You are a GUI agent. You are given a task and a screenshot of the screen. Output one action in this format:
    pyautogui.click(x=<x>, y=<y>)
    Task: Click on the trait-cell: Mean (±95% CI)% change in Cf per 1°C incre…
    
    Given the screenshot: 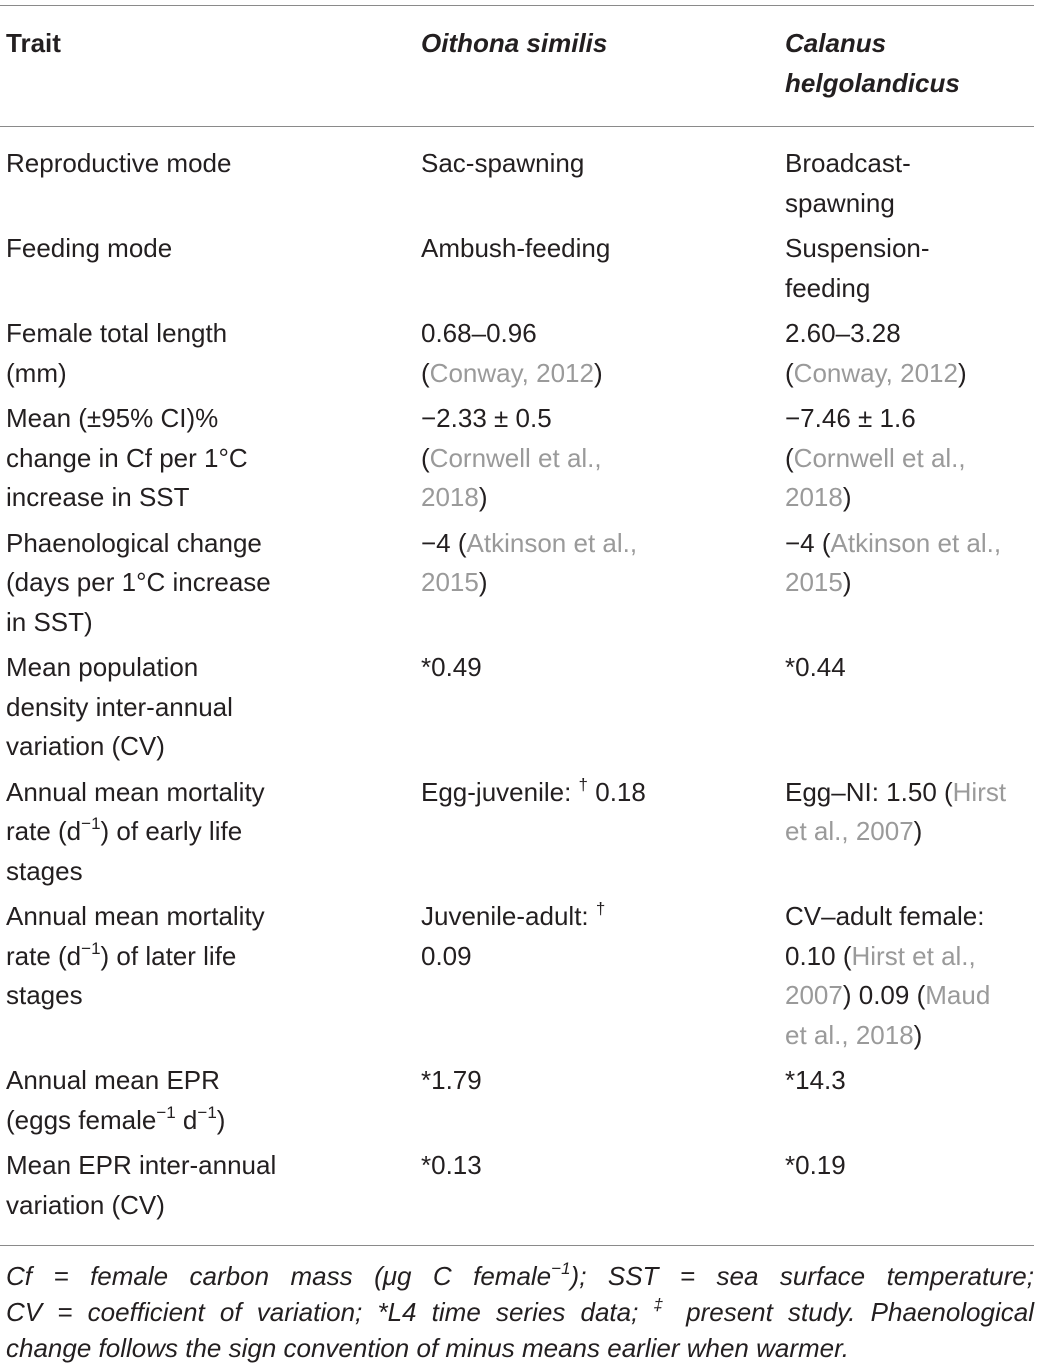 What is the action you would take?
    pyautogui.click(x=127, y=457)
    